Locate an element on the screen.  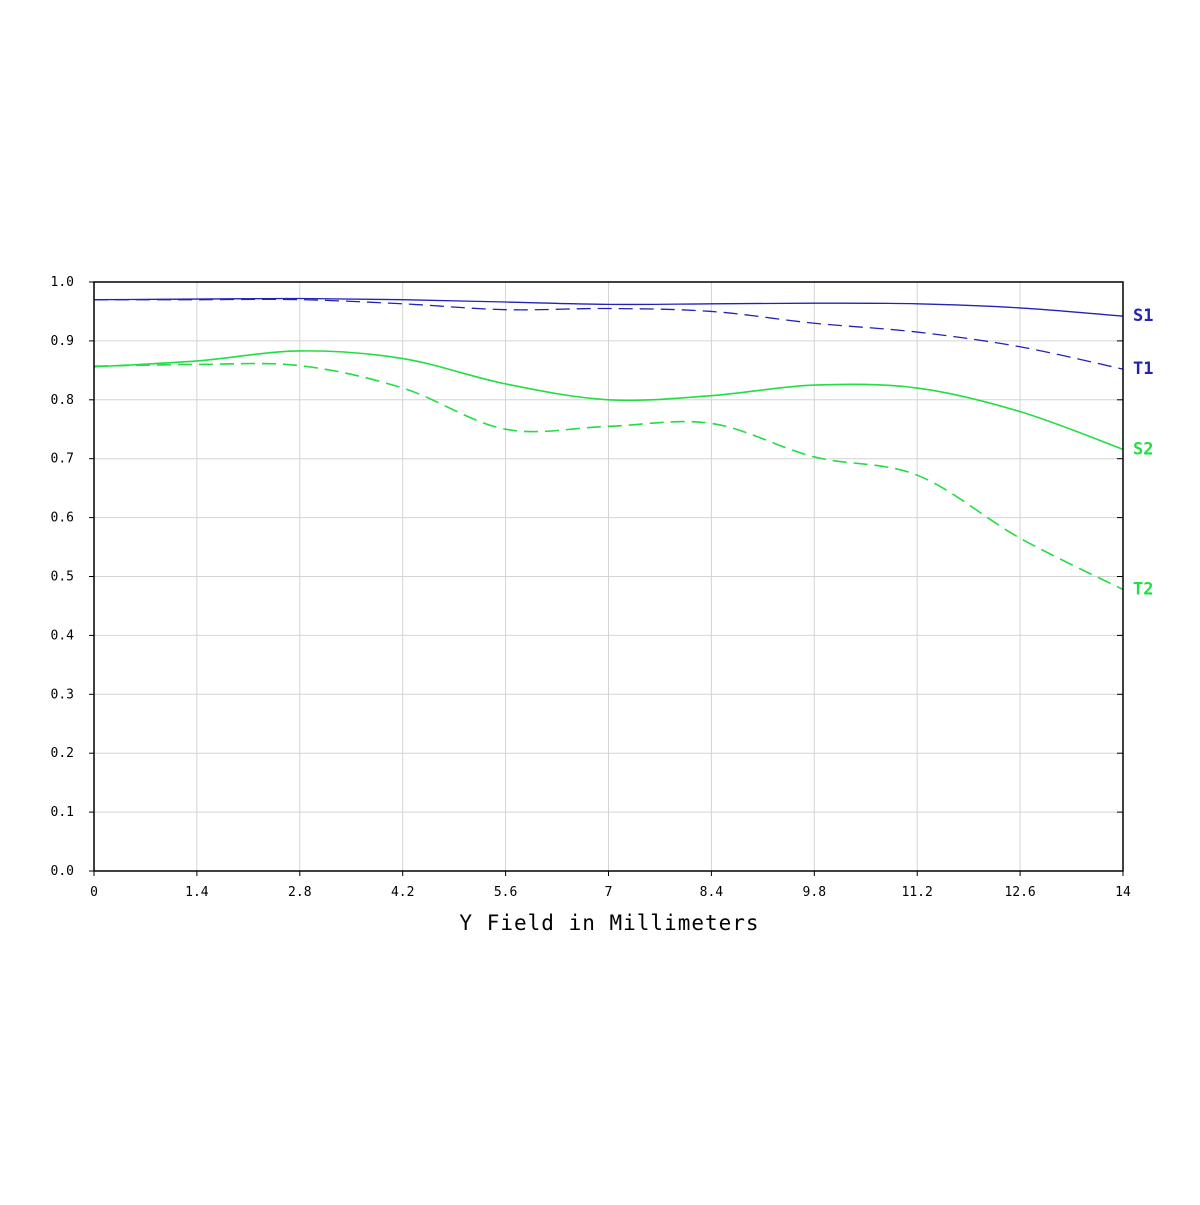
y-tick-label: 0.9 is located at coordinates (62, 341).